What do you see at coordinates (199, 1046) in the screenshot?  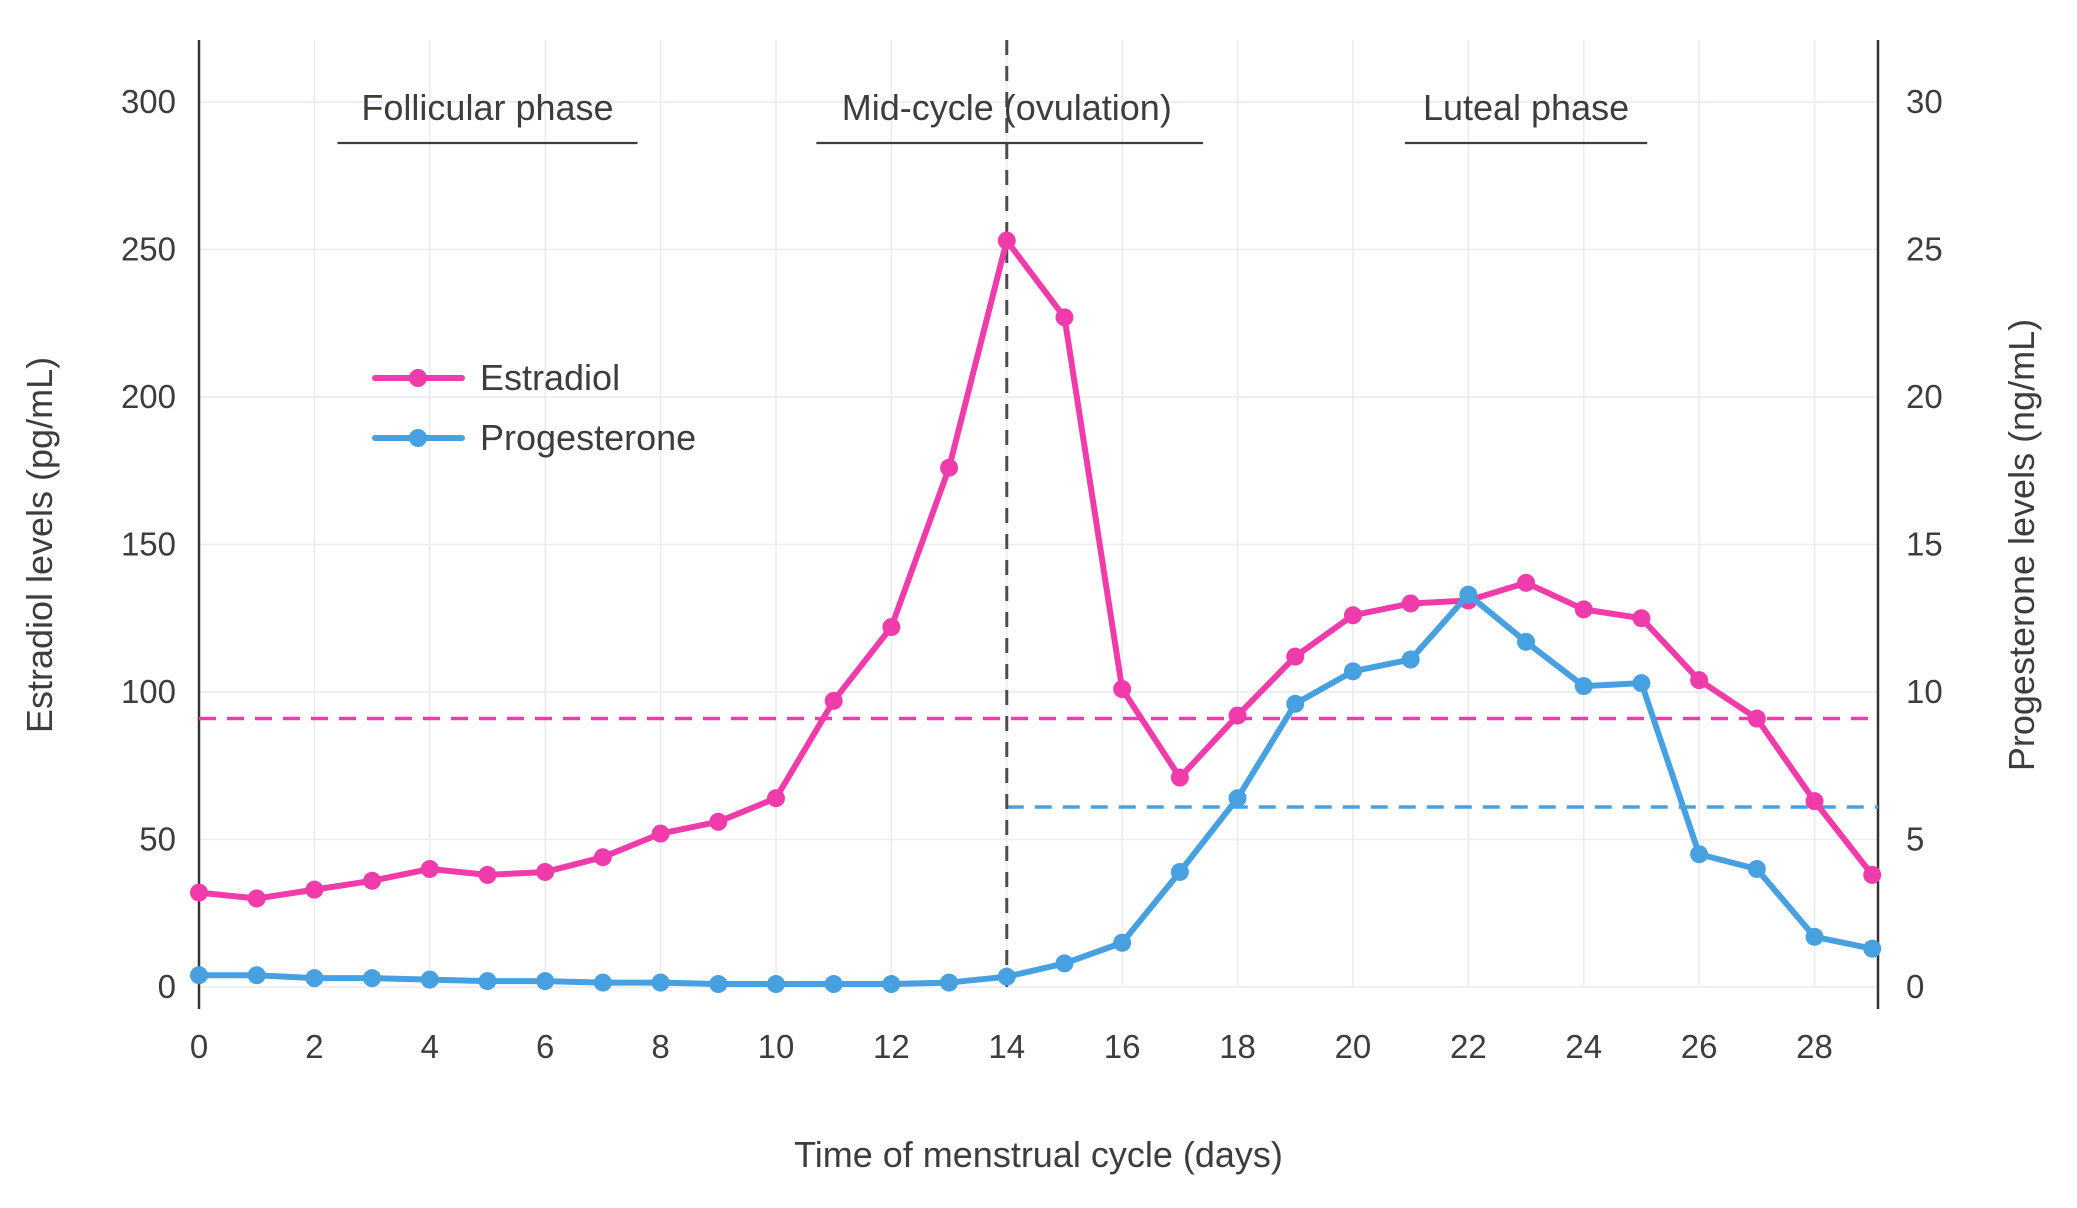 I see `x-tick-label: 0` at bounding box center [199, 1046].